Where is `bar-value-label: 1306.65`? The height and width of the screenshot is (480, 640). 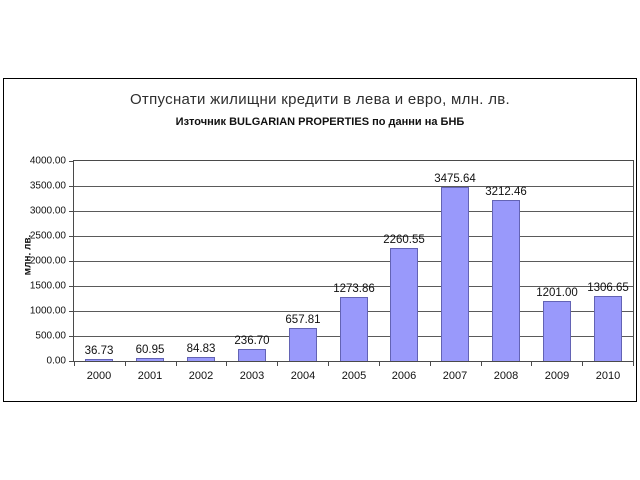 bar-value-label: 1306.65 is located at coordinates (608, 288).